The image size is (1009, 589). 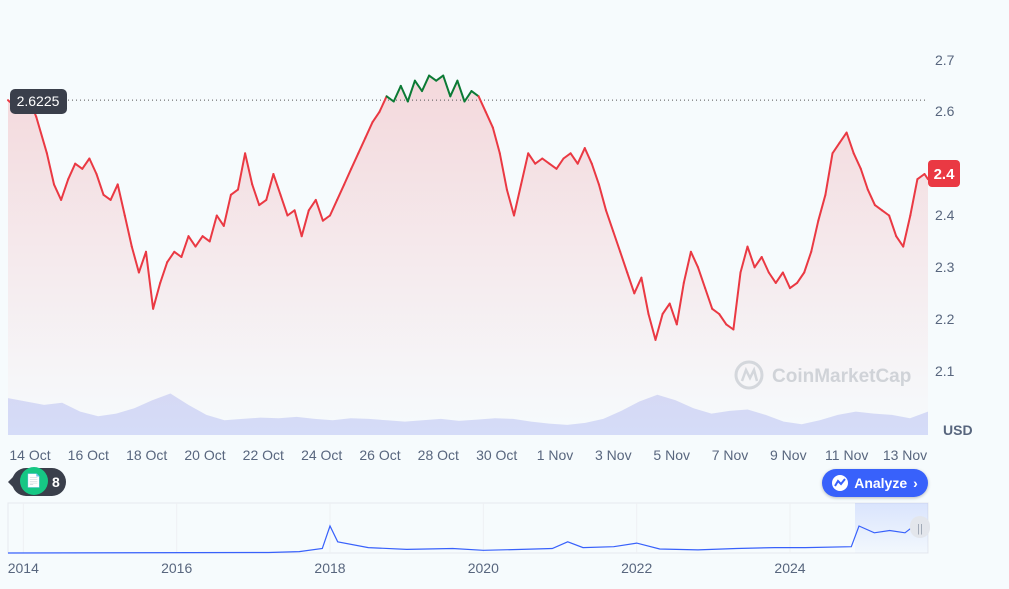 I want to click on analyze-button: Analyze ›, so click(x=875, y=483).